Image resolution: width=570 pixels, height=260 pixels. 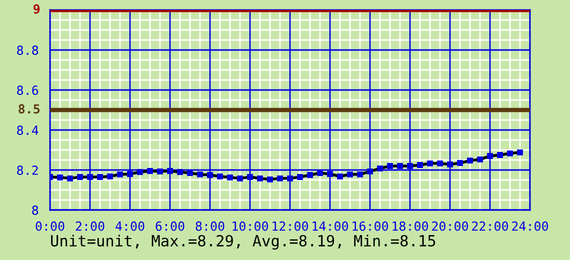 I want to click on ref-line-label: 8.5, so click(x=29, y=109).